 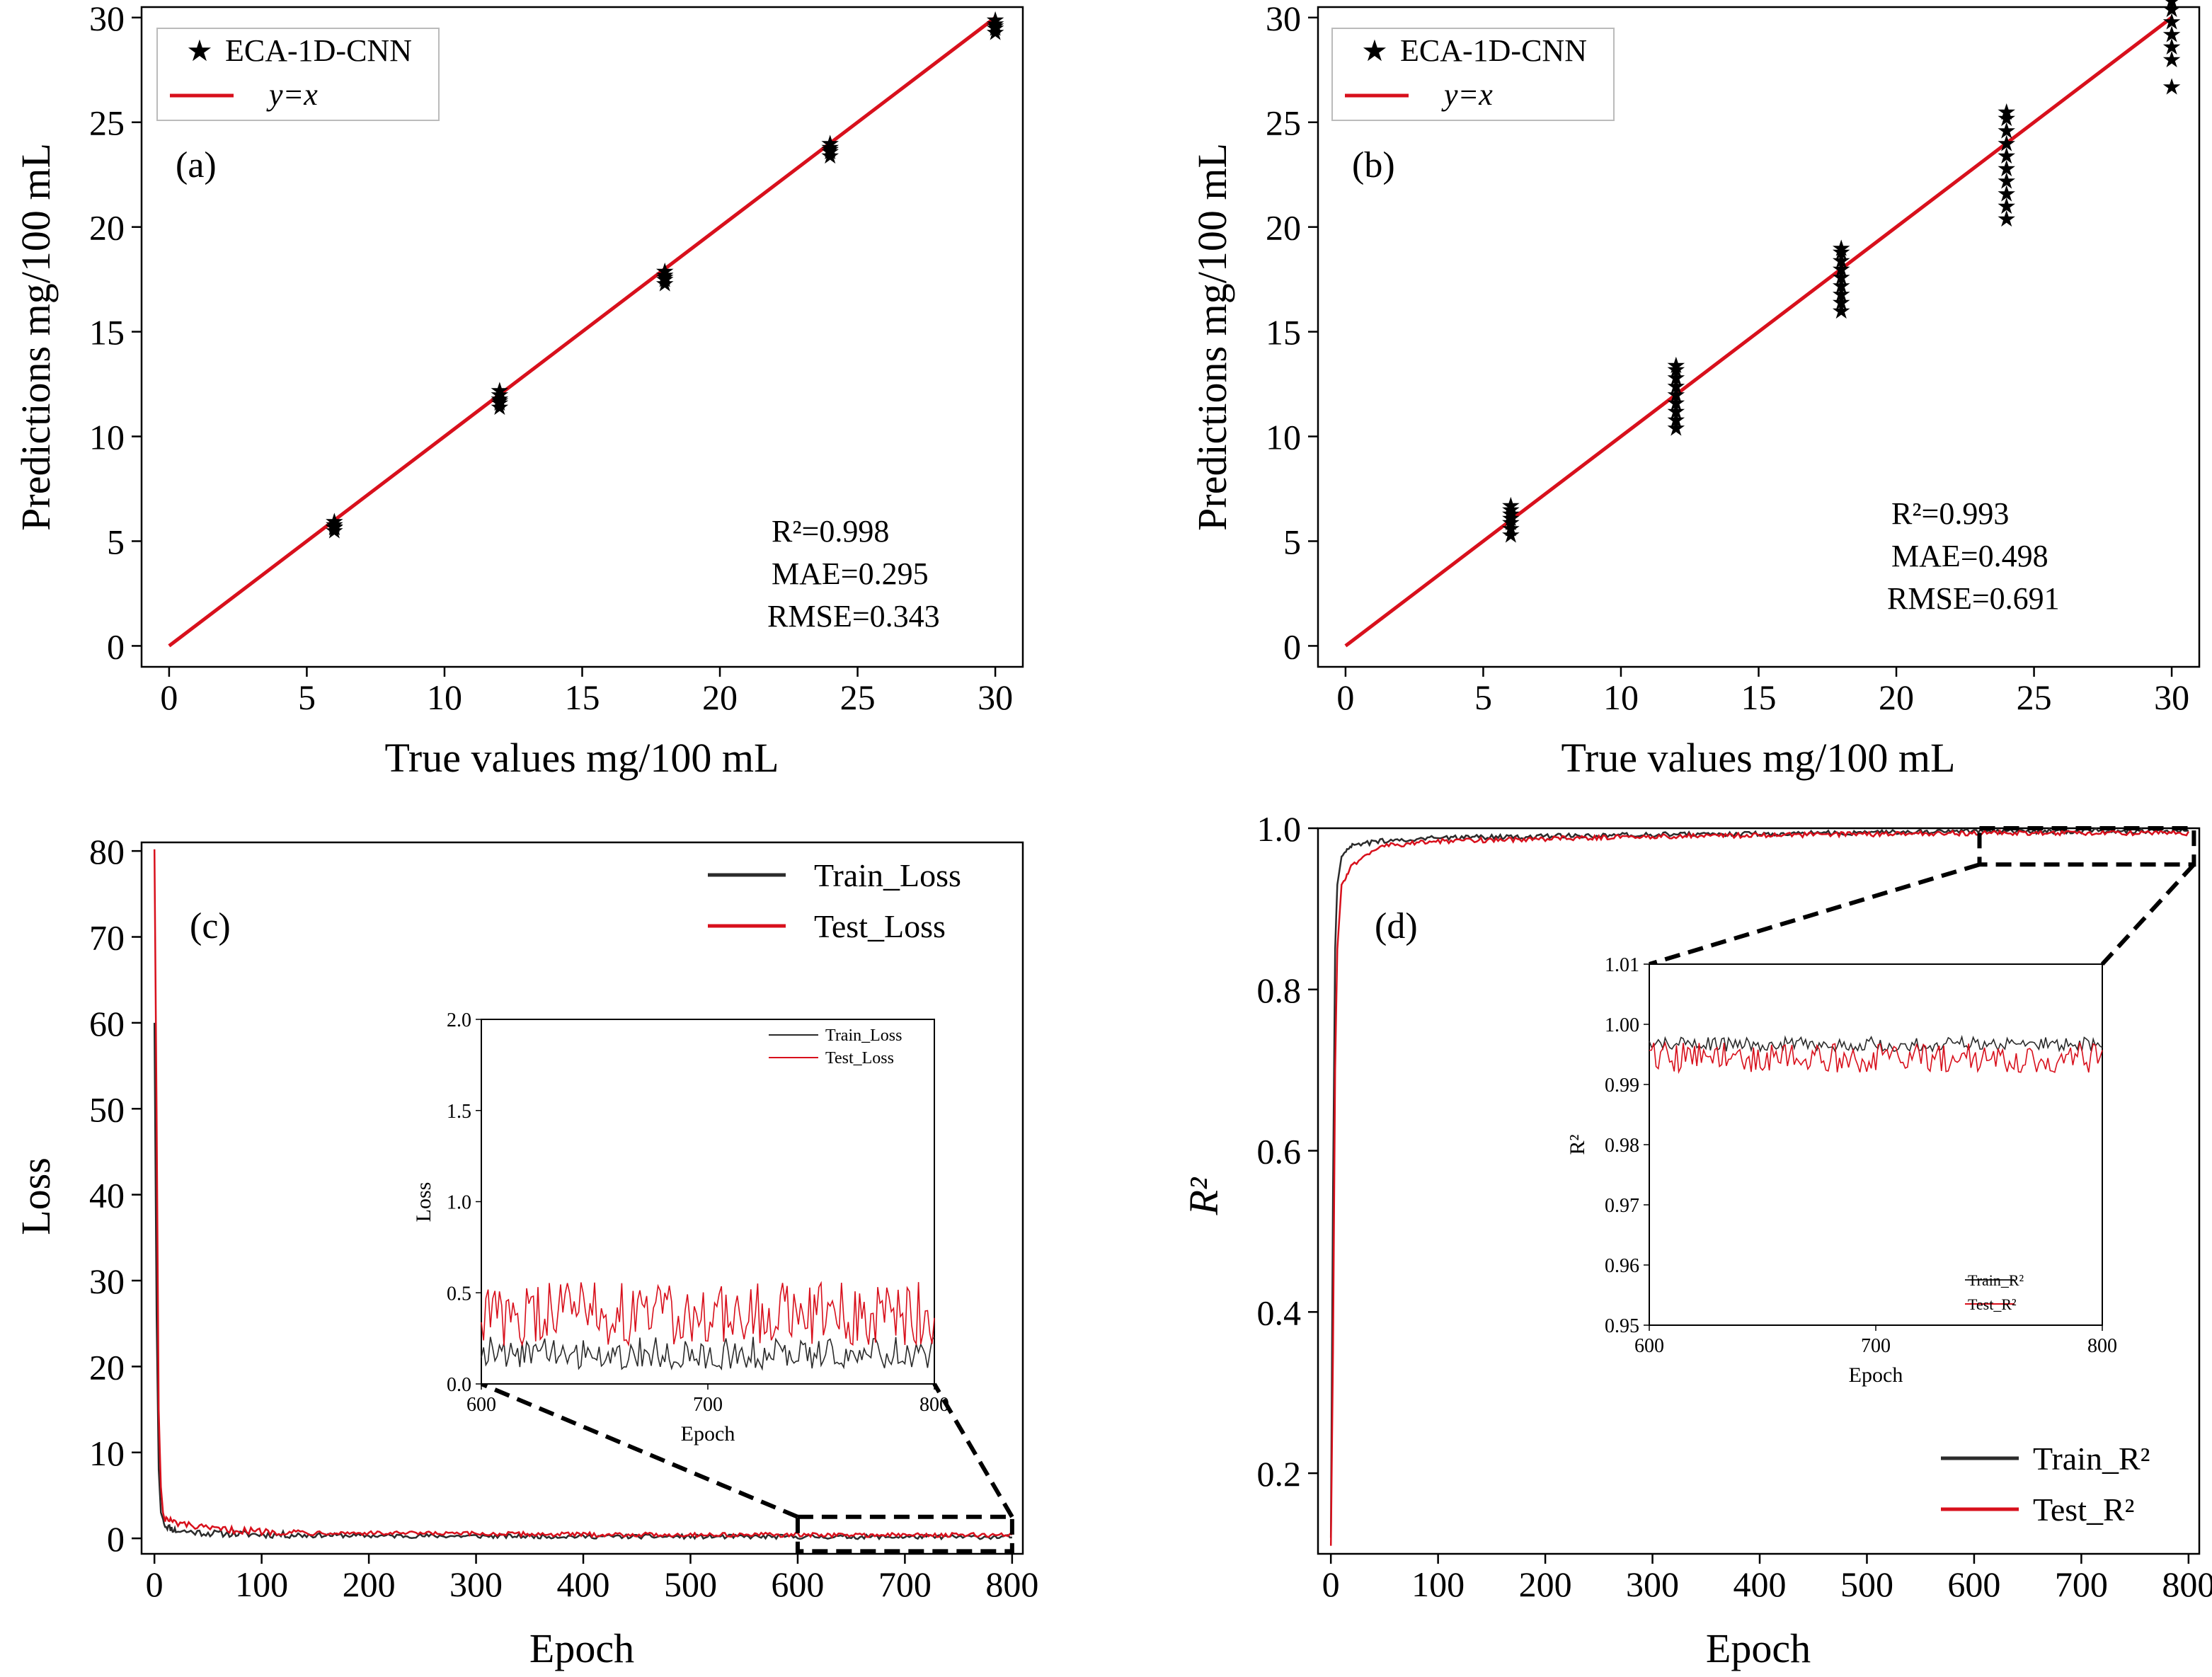 What do you see at coordinates (973, 1450) in the screenshot?
I see `zoom-connector` at bounding box center [973, 1450].